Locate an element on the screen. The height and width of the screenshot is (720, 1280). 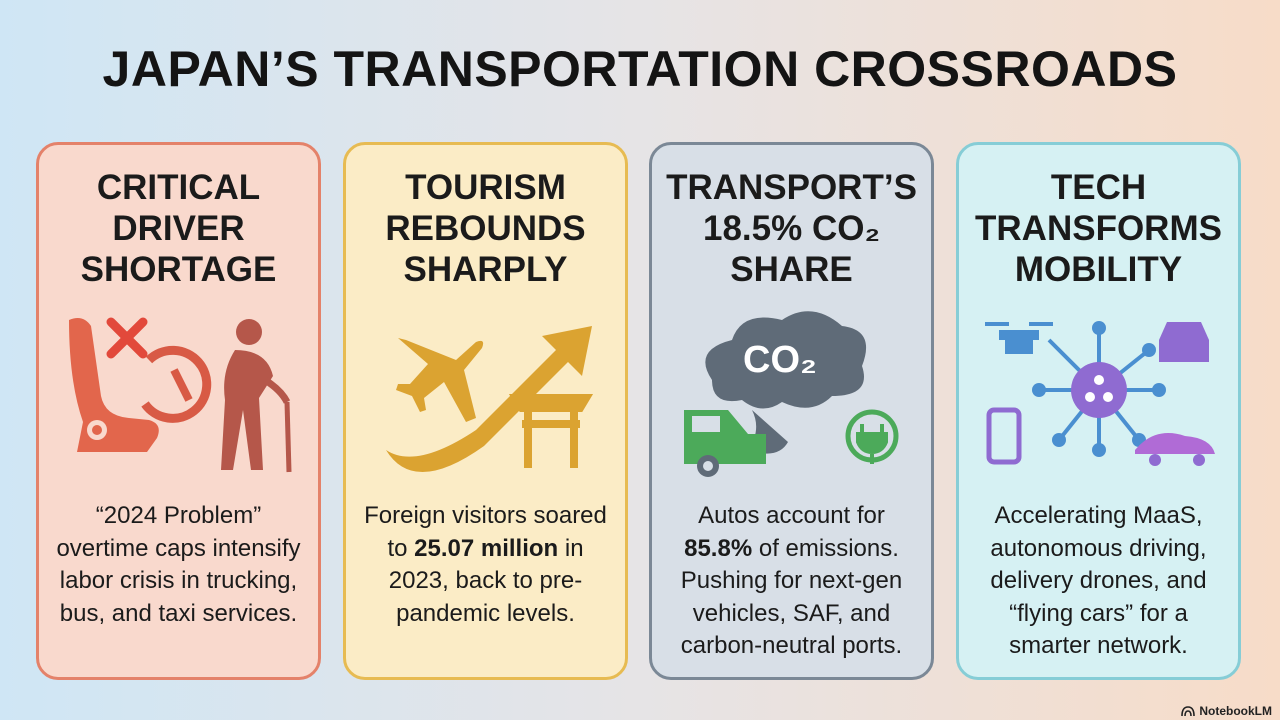
heading-line: MOBILITY is located at coordinates (1098, 269).